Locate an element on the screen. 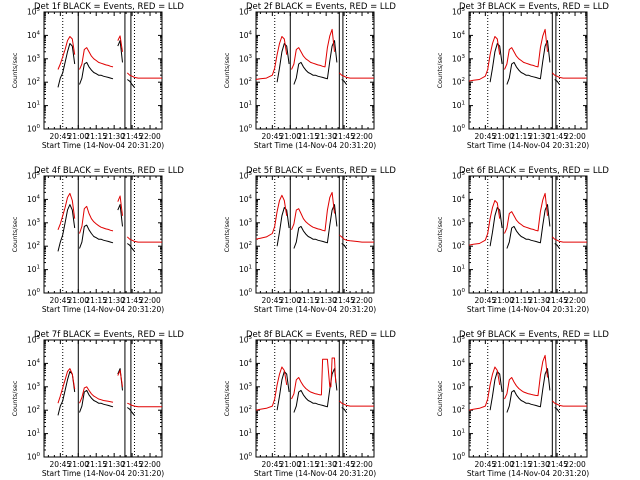  panel-title: Det 7f BLACK = Events, RED = LLD is located at coordinates (109, 335).